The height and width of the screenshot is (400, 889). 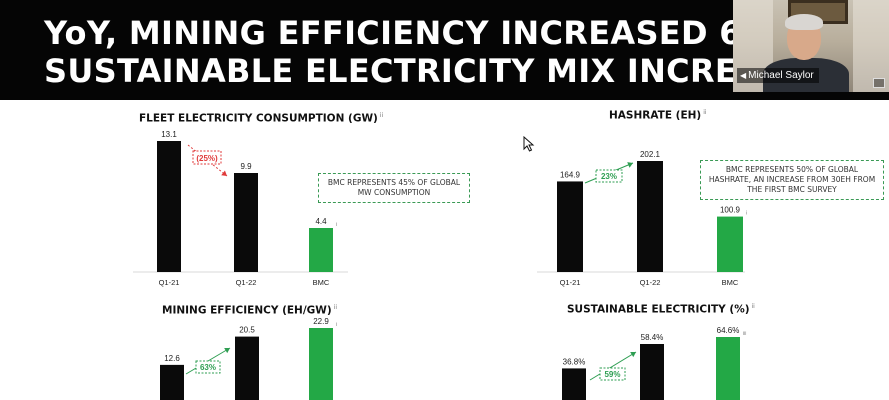 What do you see at coordinates (172, 358) in the screenshot?
I see `bar-value-label: 12.6` at bounding box center [172, 358].